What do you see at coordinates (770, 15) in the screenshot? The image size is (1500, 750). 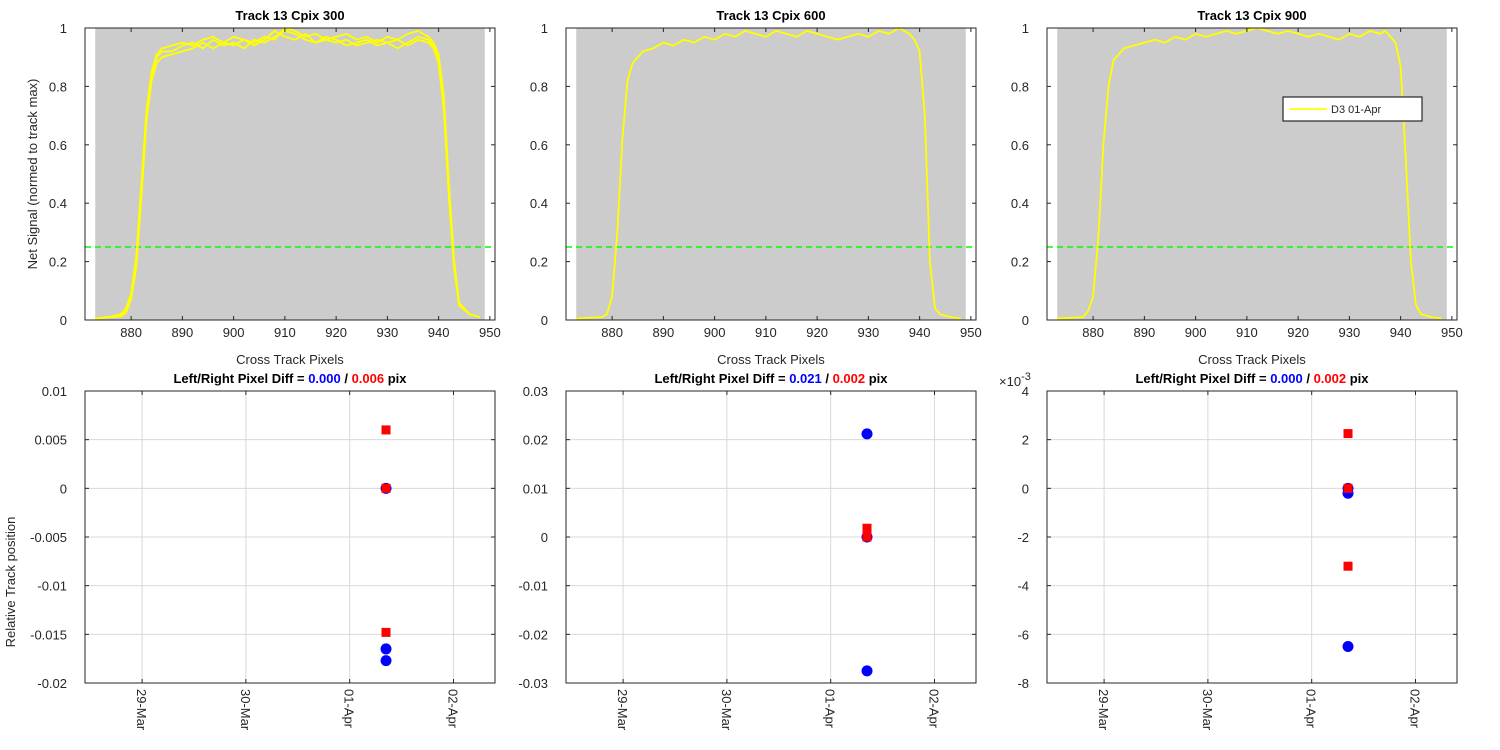 I see `chart-title: Track 13 Cpix 600` at bounding box center [770, 15].